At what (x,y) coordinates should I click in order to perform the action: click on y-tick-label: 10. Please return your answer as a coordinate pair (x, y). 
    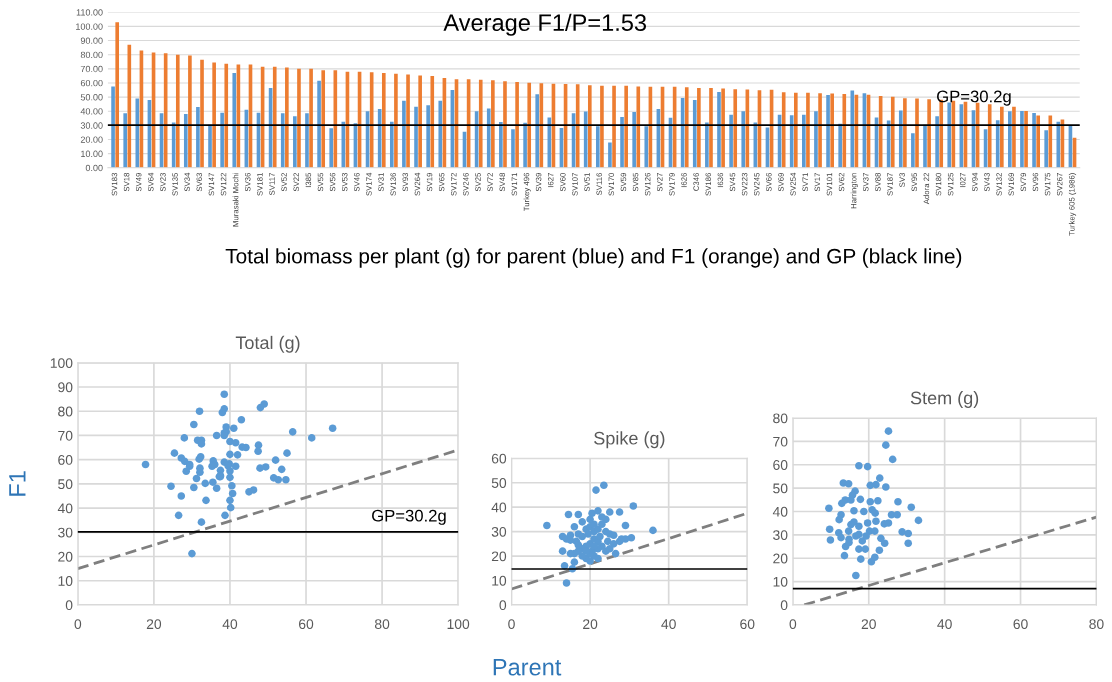
    Looking at the image, I should click on (780, 581).